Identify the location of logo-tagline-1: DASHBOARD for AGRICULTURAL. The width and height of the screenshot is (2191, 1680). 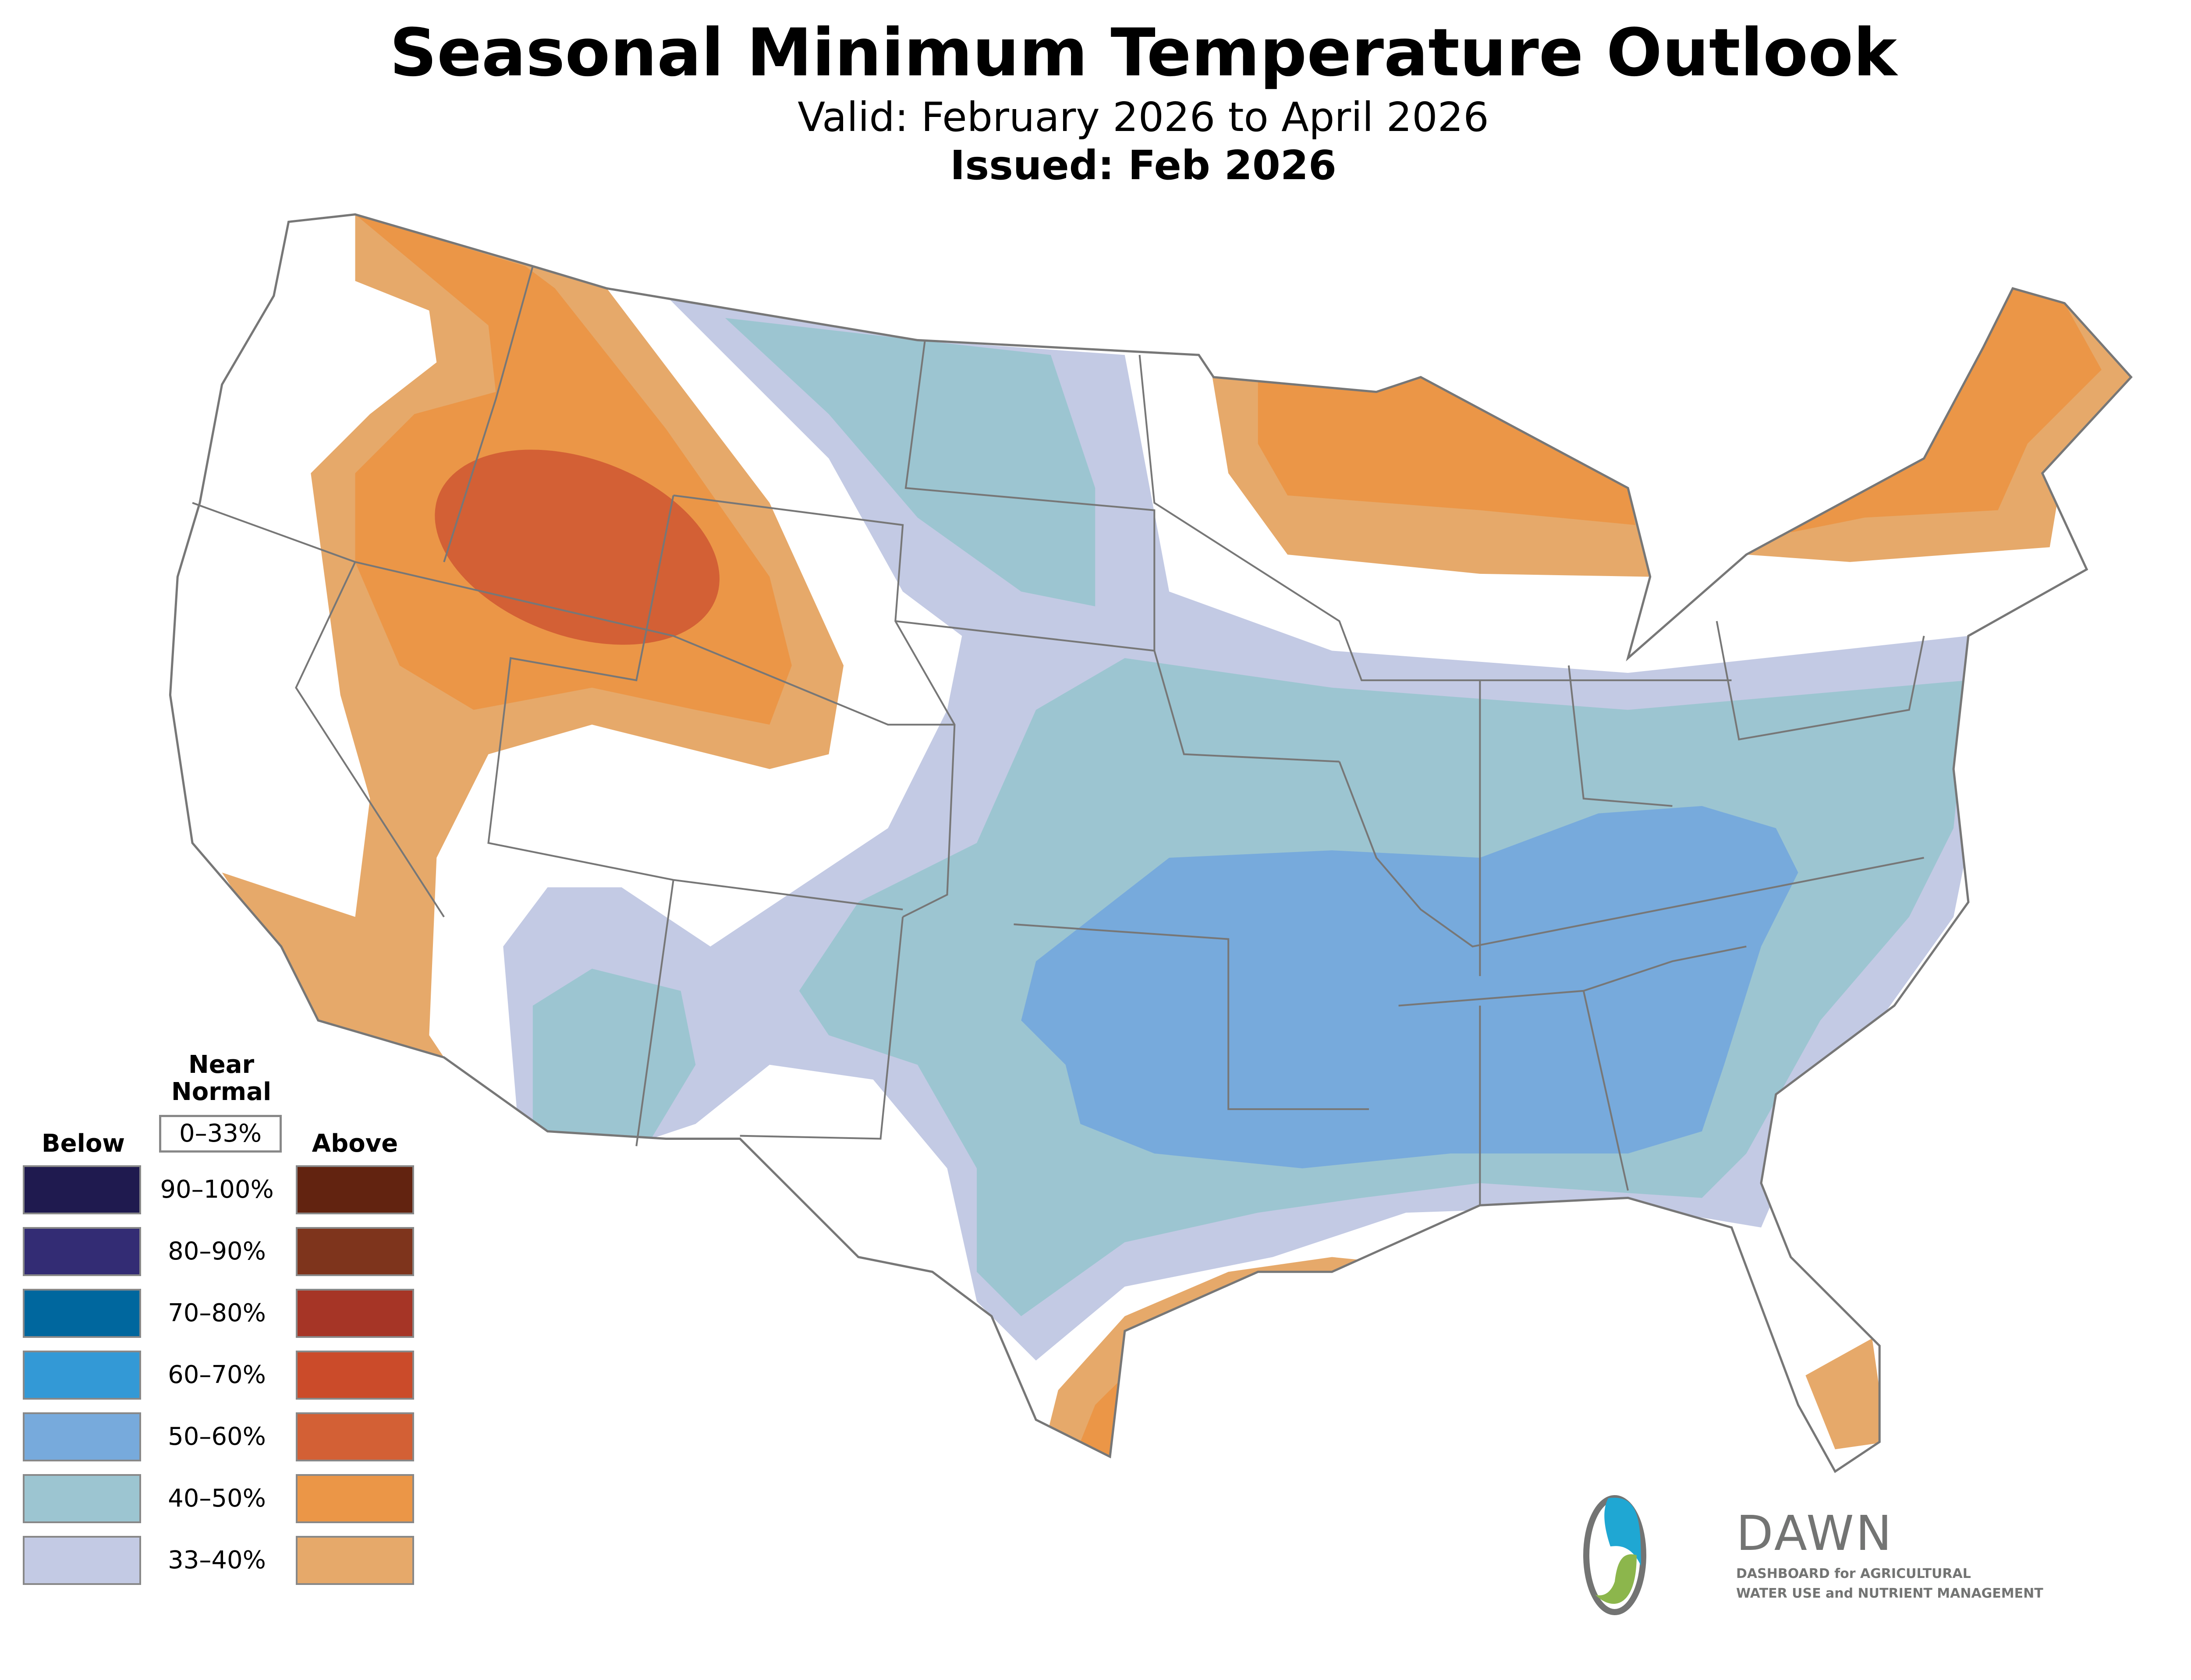
(1853, 1573).